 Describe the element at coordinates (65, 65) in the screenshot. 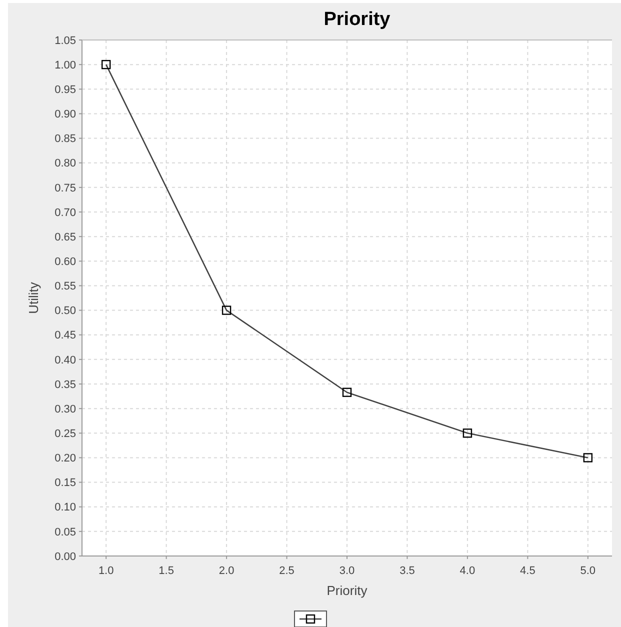

I see `y-tick-label: 1.00` at that location.